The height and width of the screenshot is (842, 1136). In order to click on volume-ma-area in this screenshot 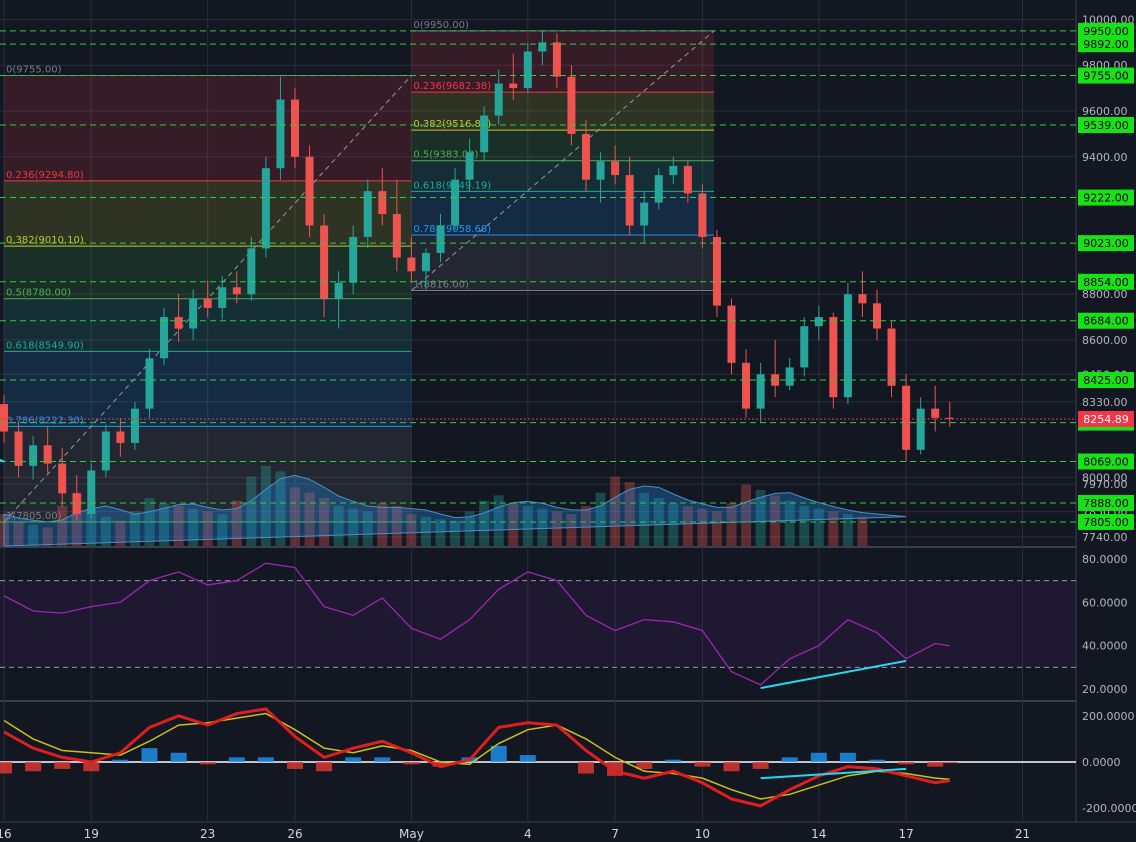, I will do `click(455, 510)`.